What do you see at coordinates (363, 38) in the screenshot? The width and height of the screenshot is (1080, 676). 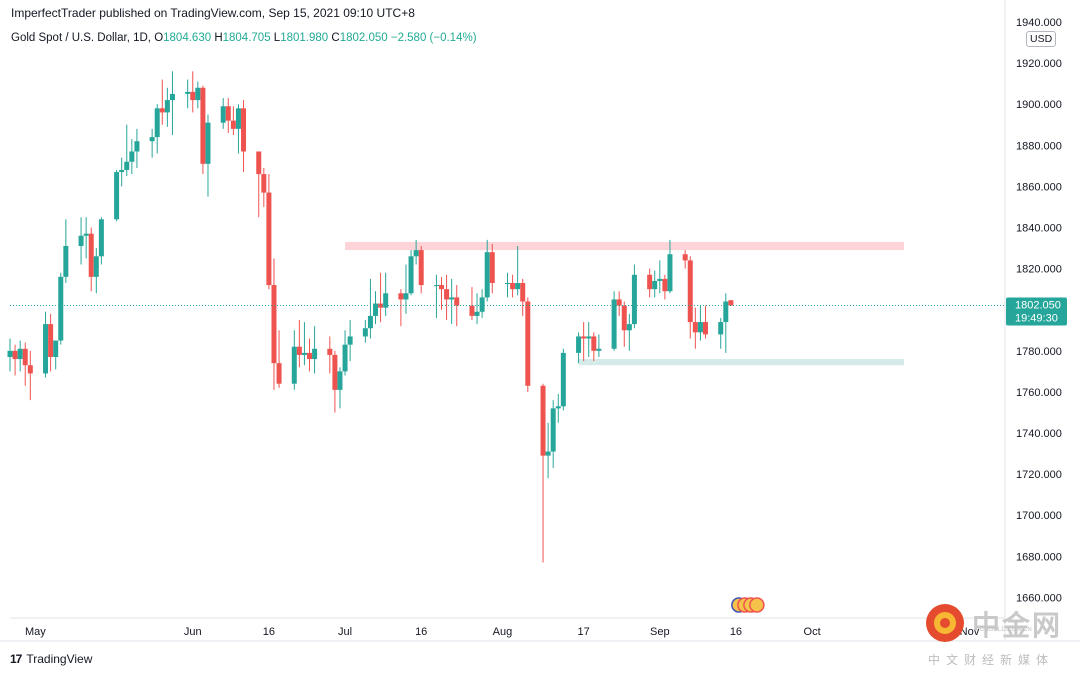 I see `ohlc-close: 1802.050` at bounding box center [363, 38].